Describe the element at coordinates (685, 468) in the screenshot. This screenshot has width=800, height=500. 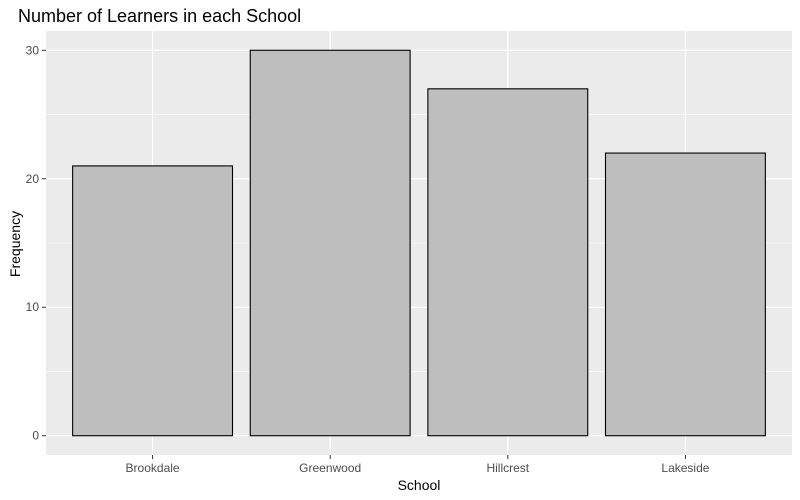
I see `x-tick-label: Lakeside` at that location.